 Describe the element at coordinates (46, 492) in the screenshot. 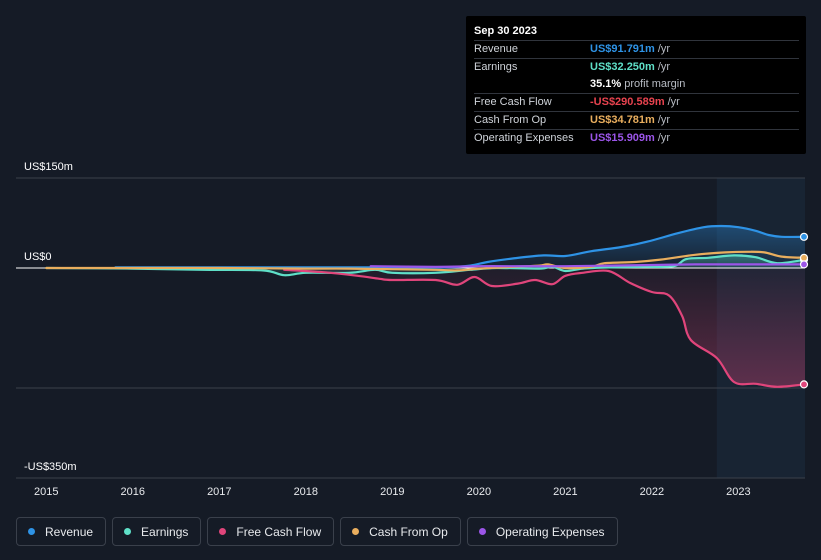

I see `x-tick-label: 2015` at that location.